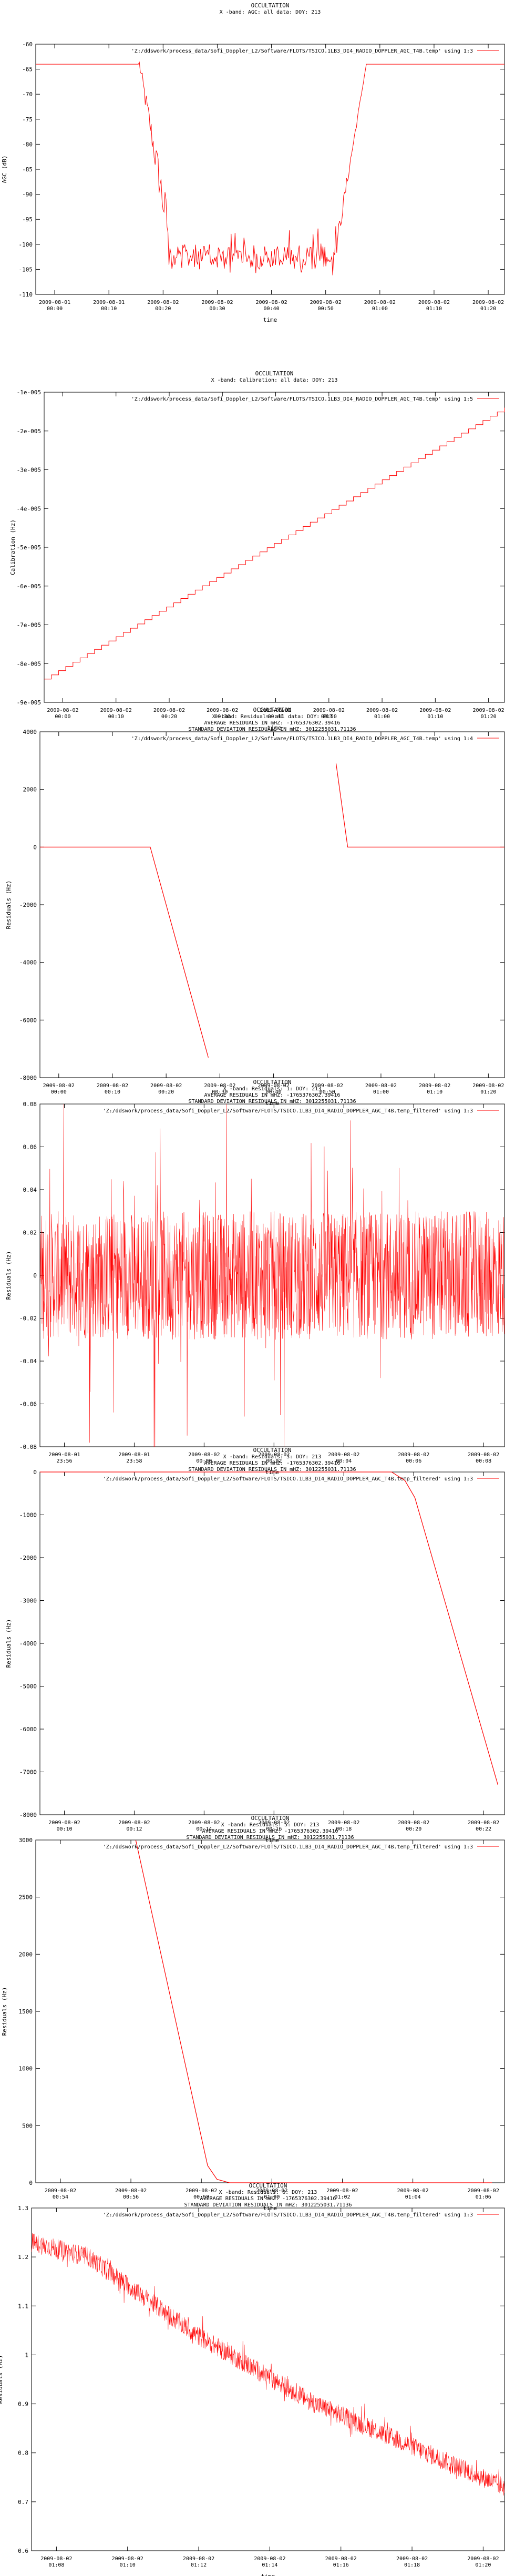  What do you see at coordinates (313, 2011) in the screenshot?
I see `residual-5-series` at bounding box center [313, 2011].